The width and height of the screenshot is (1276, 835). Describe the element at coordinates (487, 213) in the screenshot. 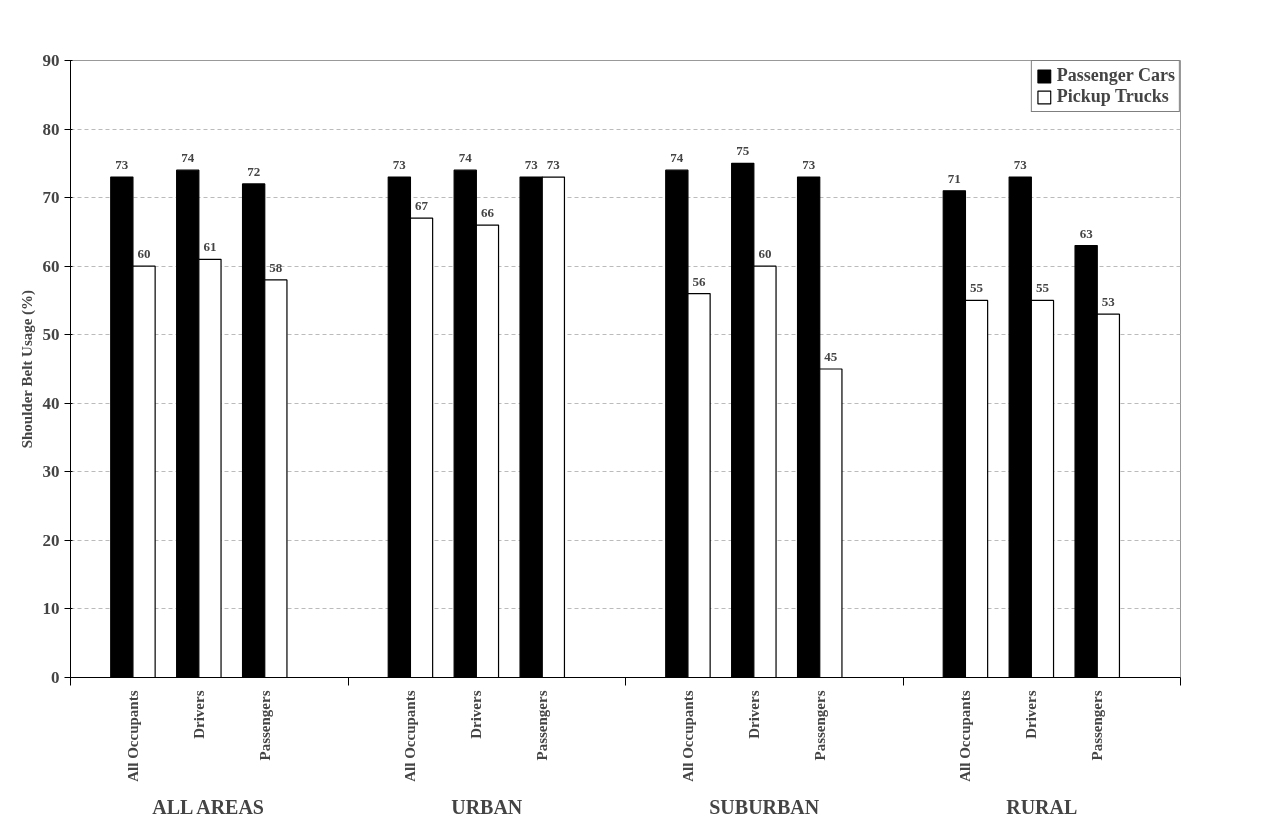

I see `data-label: 66` at that location.